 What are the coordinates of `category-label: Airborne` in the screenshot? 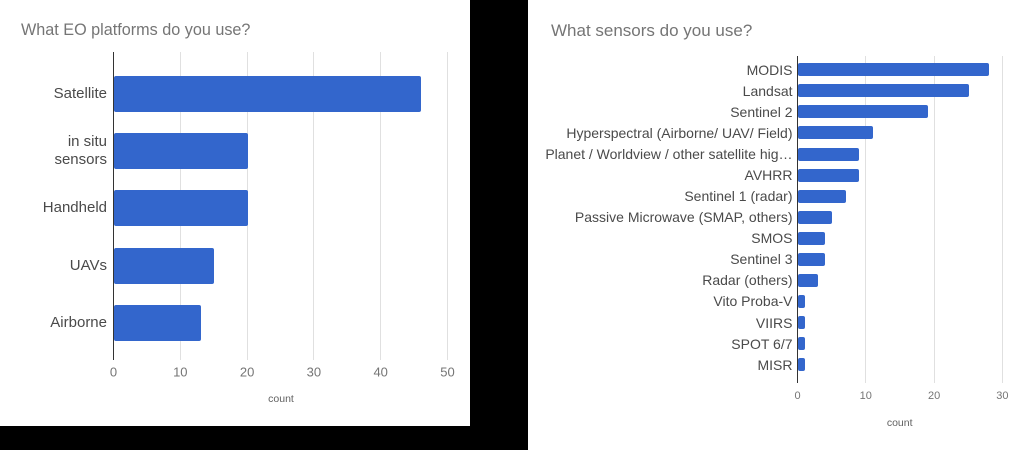 It's located at (78, 322).